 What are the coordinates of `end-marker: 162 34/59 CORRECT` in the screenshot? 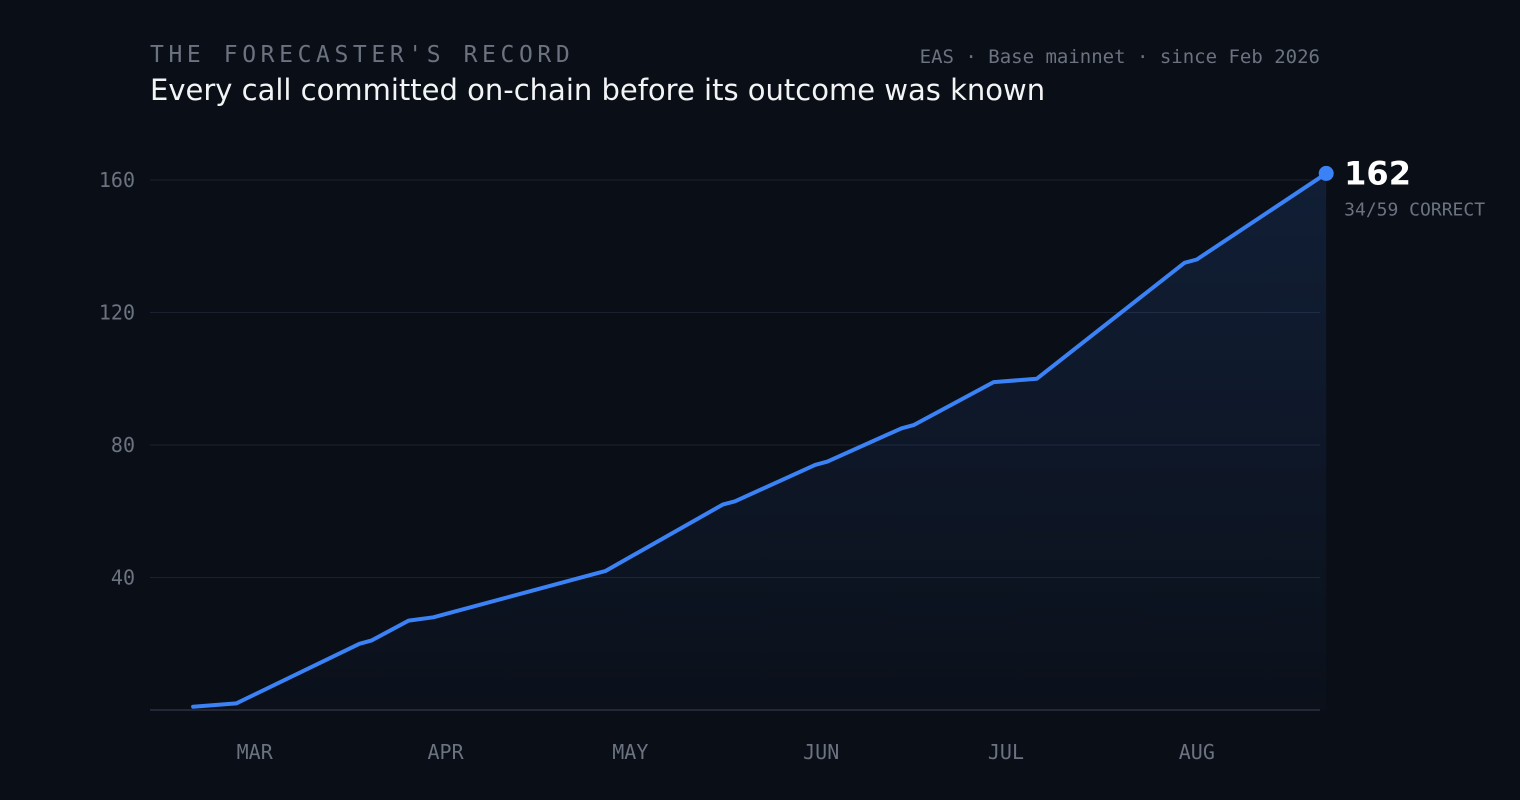 It's located at (1401, 187).